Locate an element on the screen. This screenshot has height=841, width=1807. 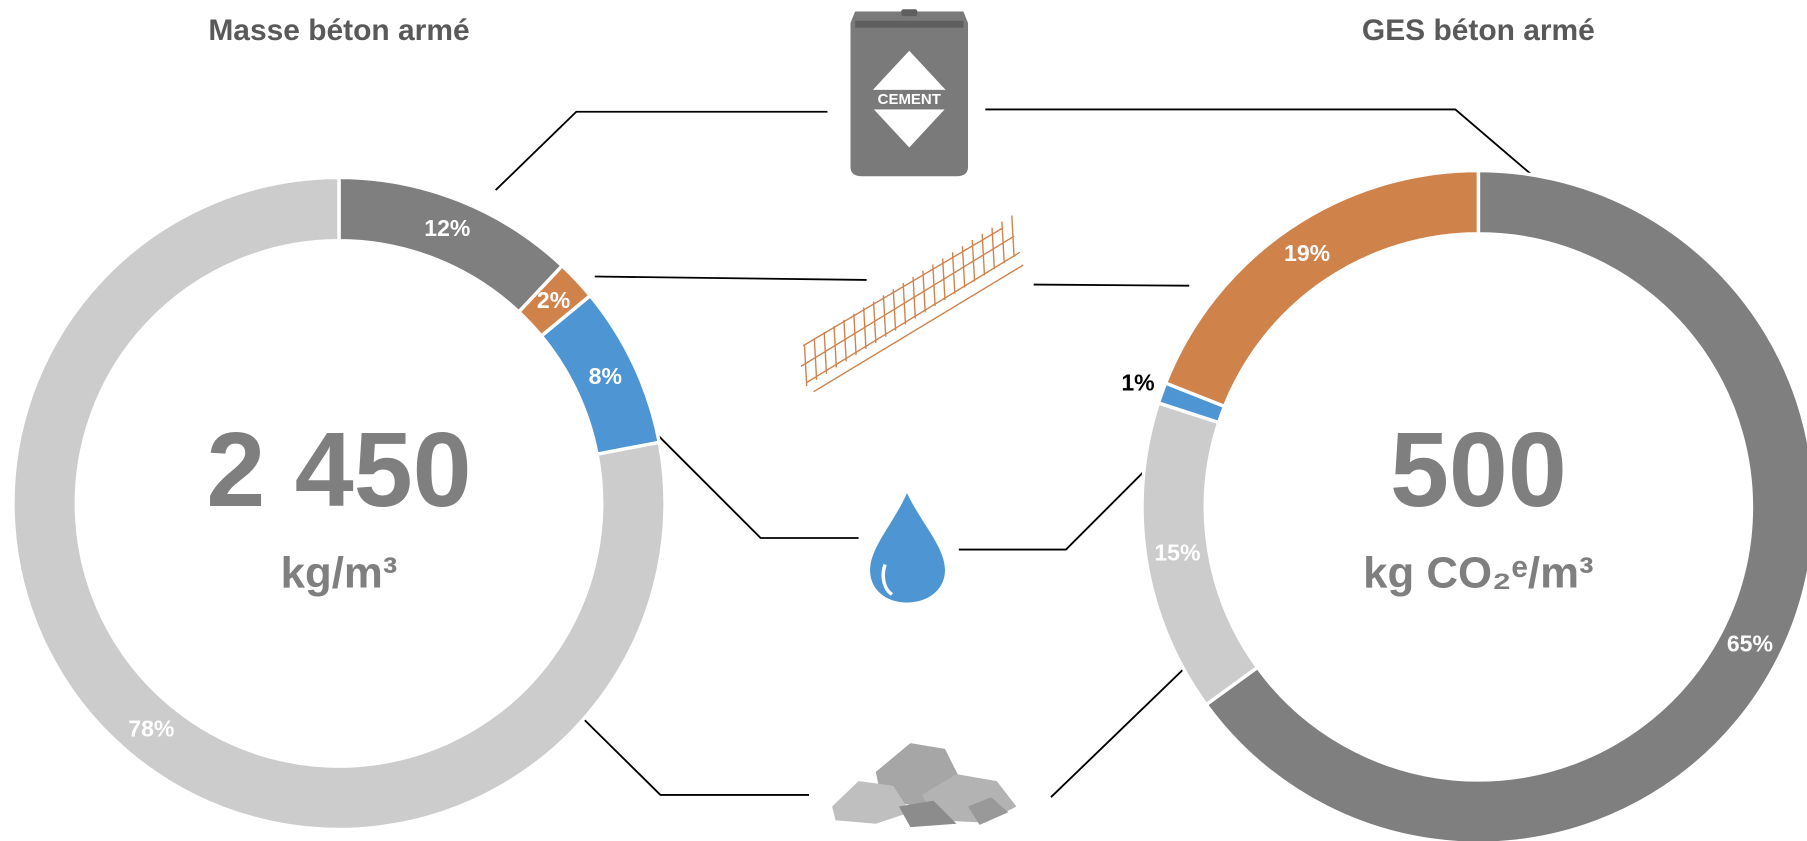
water-drop-icon is located at coordinates (907, 548).